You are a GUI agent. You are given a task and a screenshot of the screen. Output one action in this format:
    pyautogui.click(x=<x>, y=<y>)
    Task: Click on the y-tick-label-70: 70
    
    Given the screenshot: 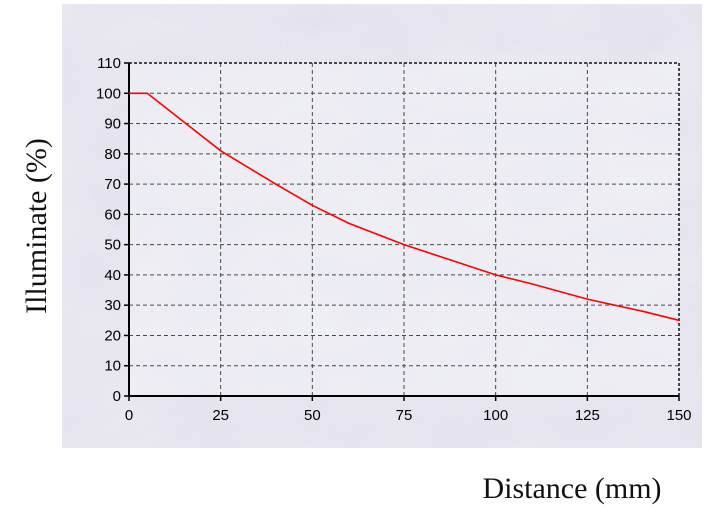 What is the action you would take?
    pyautogui.click(x=112, y=184)
    